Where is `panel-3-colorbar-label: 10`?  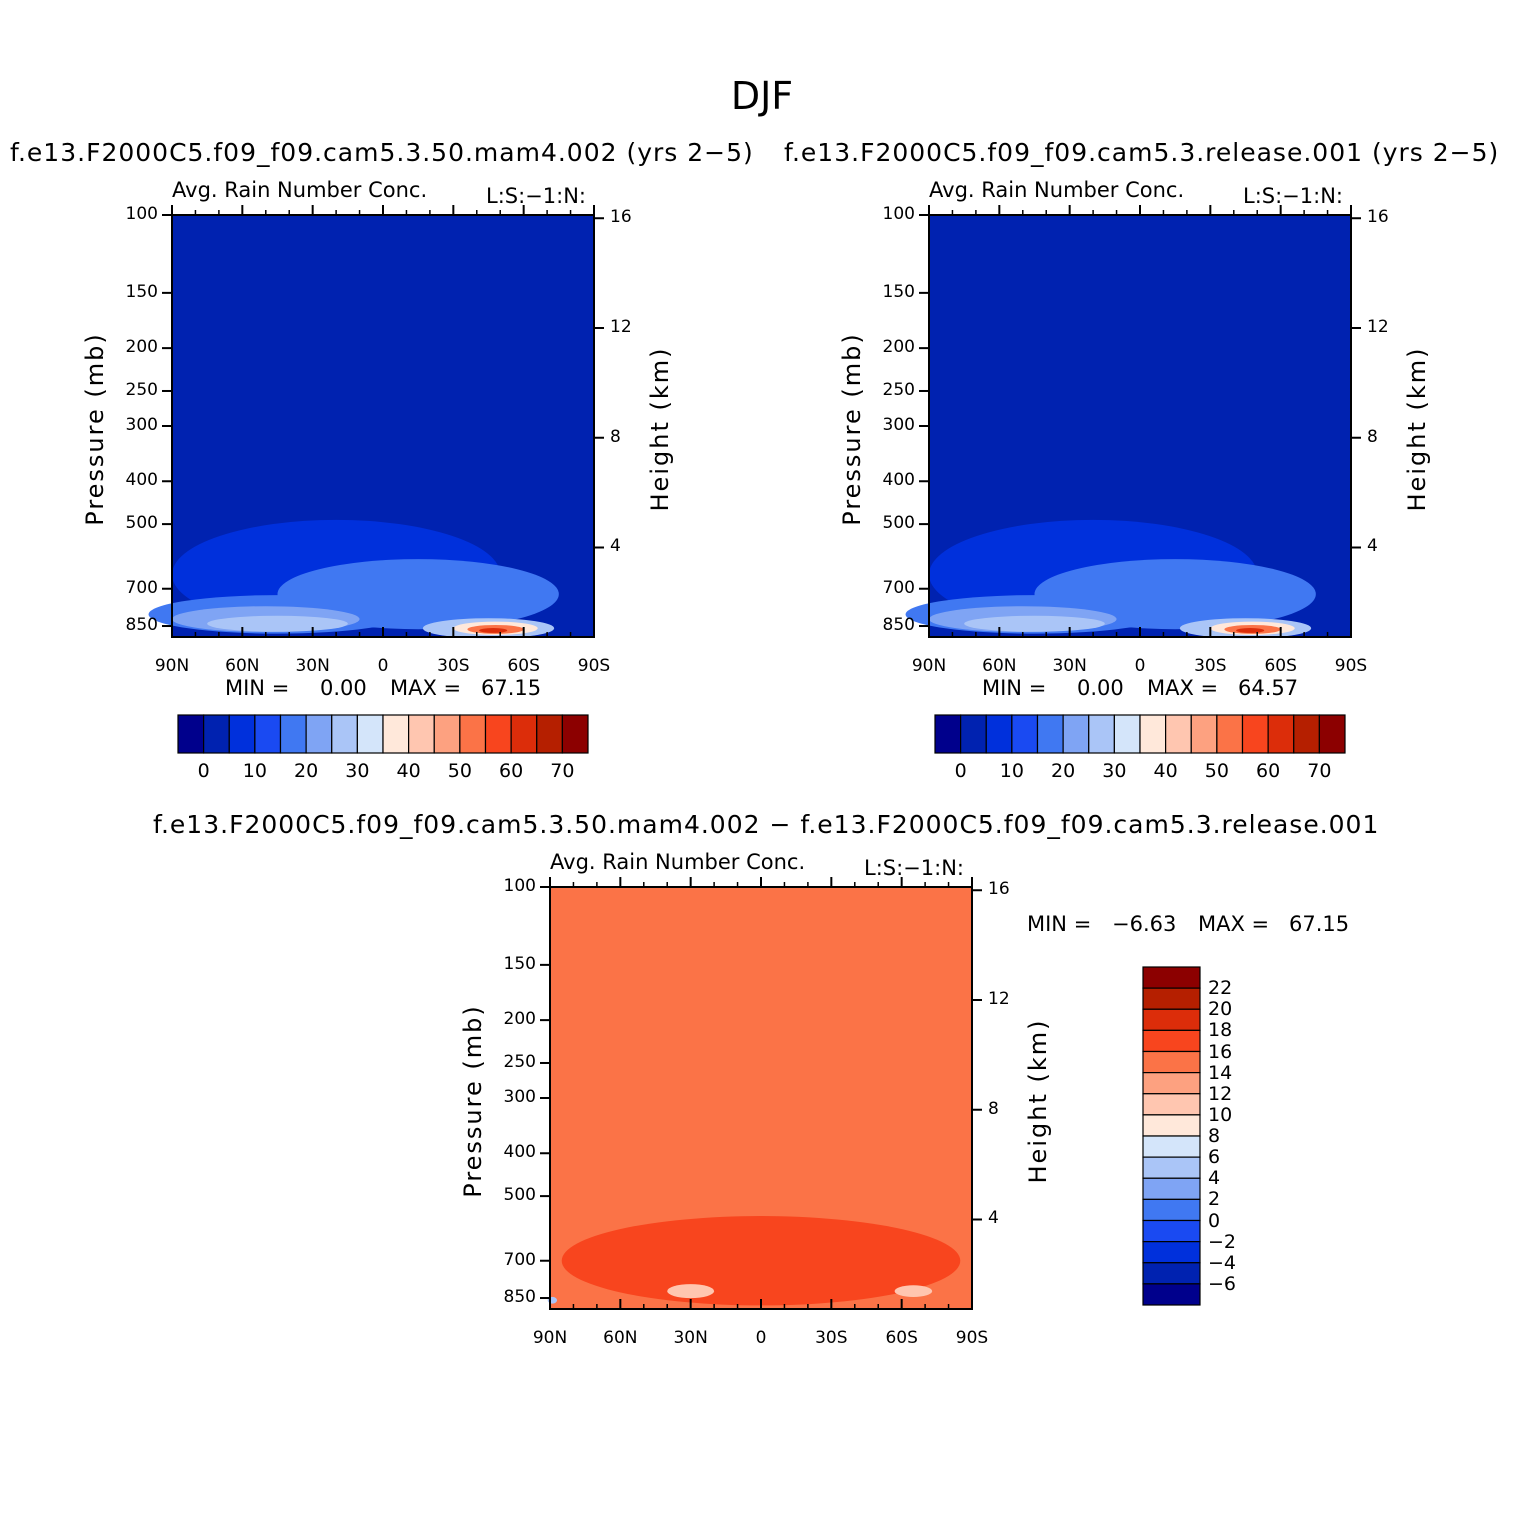 panel-3-colorbar-label: 10 is located at coordinates (1220, 1114).